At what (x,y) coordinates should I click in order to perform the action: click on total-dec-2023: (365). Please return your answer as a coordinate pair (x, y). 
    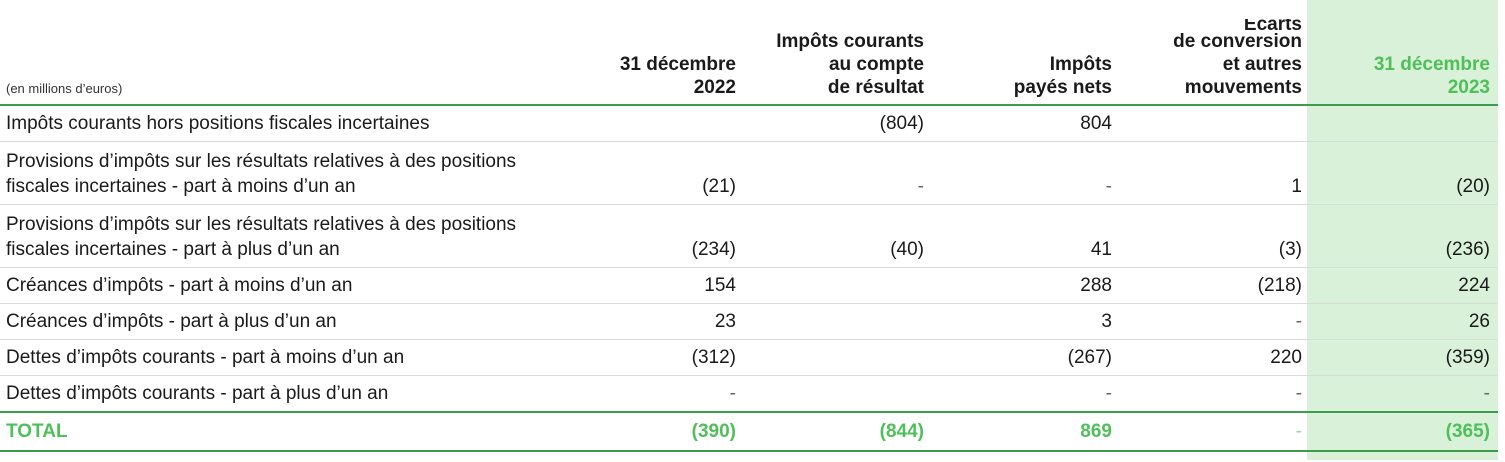
    Looking at the image, I should click on (1402, 431).